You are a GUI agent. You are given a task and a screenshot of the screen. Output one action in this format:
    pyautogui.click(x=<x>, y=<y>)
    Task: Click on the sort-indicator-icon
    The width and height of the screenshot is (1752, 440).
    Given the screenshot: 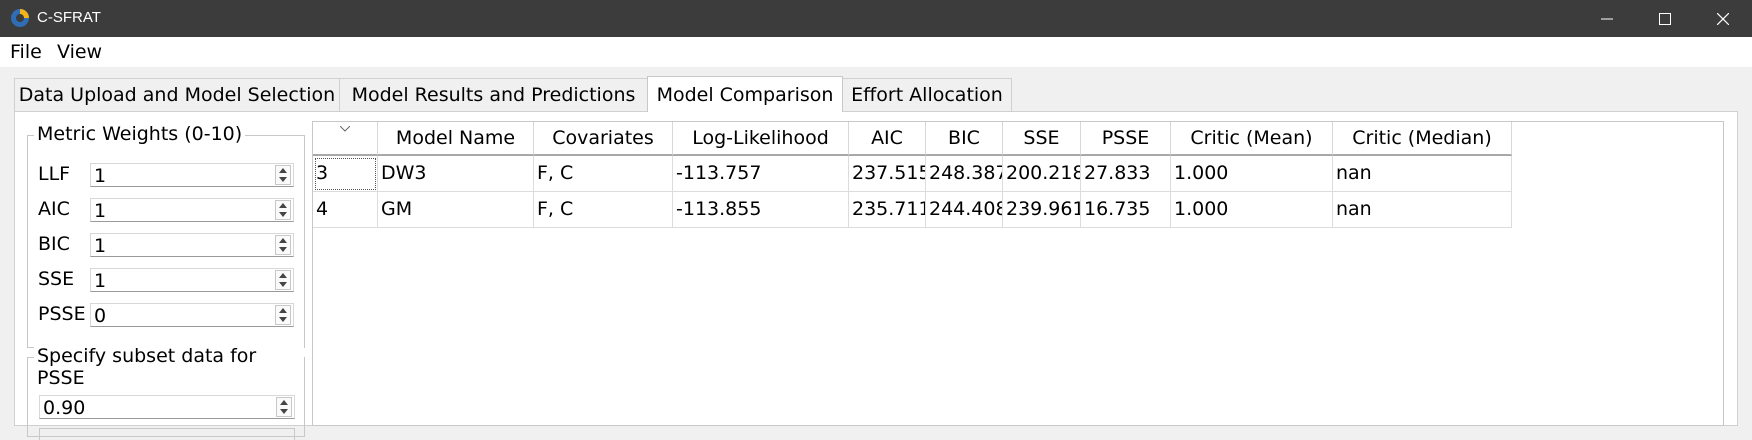 What is the action you would take?
    pyautogui.click(x=345, y=129)
    